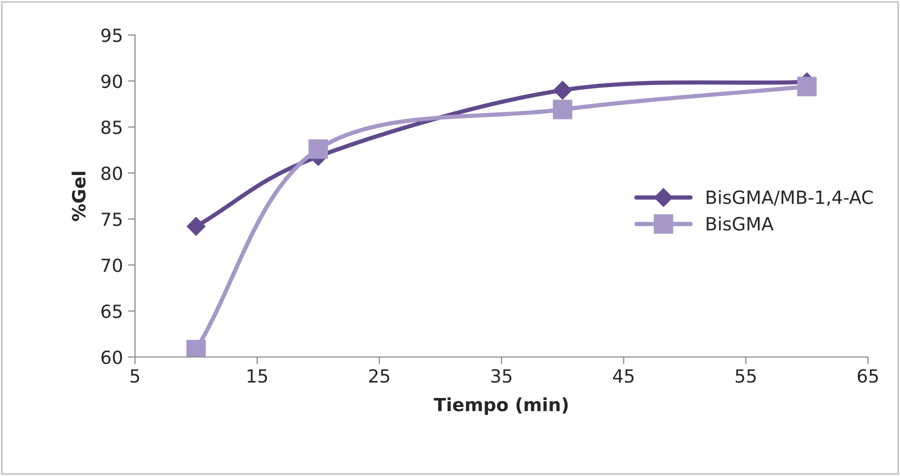 The height and width of the screenshot is (476, 900). What do you see at coordinates (111, 127) in the screenshot?
I see `y-tick-label: 85` at bounding box center [111, 127].